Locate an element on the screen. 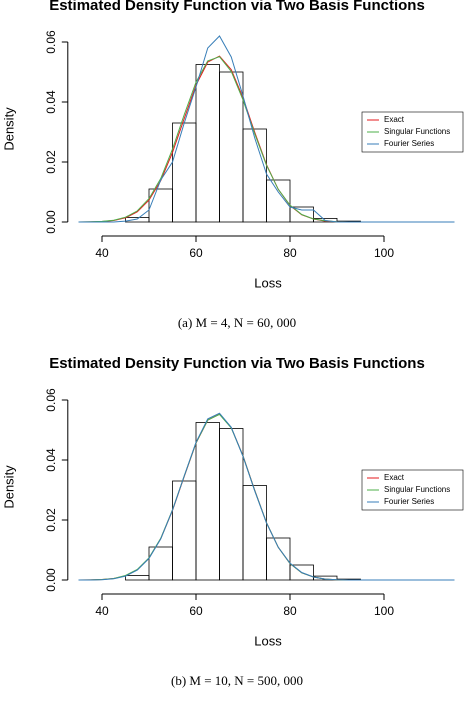  caption: (a) M = 4, N = 60, 000 is located at coordinates (237, 322).